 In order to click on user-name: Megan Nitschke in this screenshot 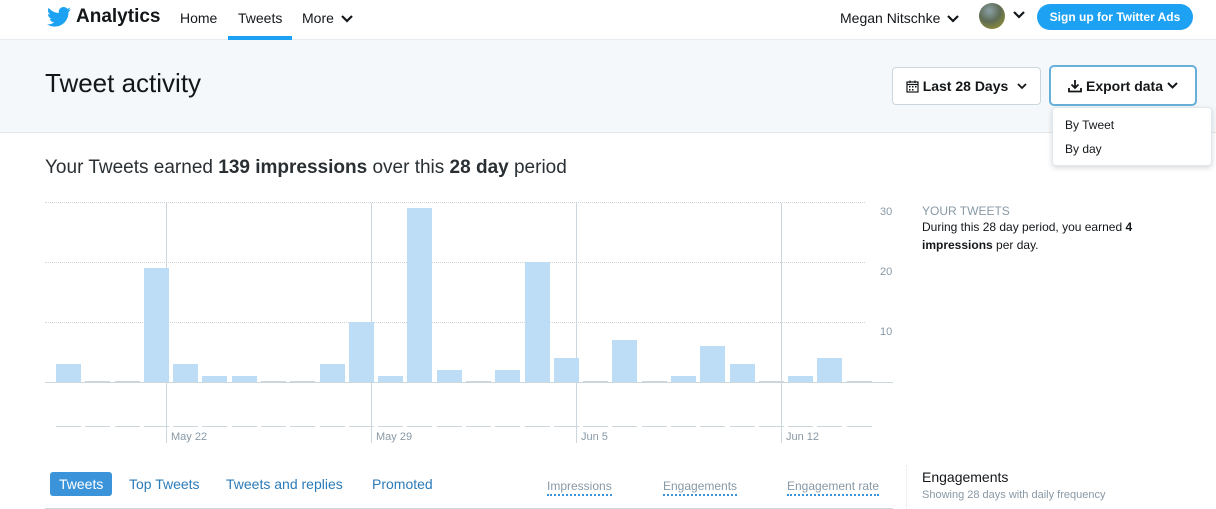, I will do `click(890, 18)`.